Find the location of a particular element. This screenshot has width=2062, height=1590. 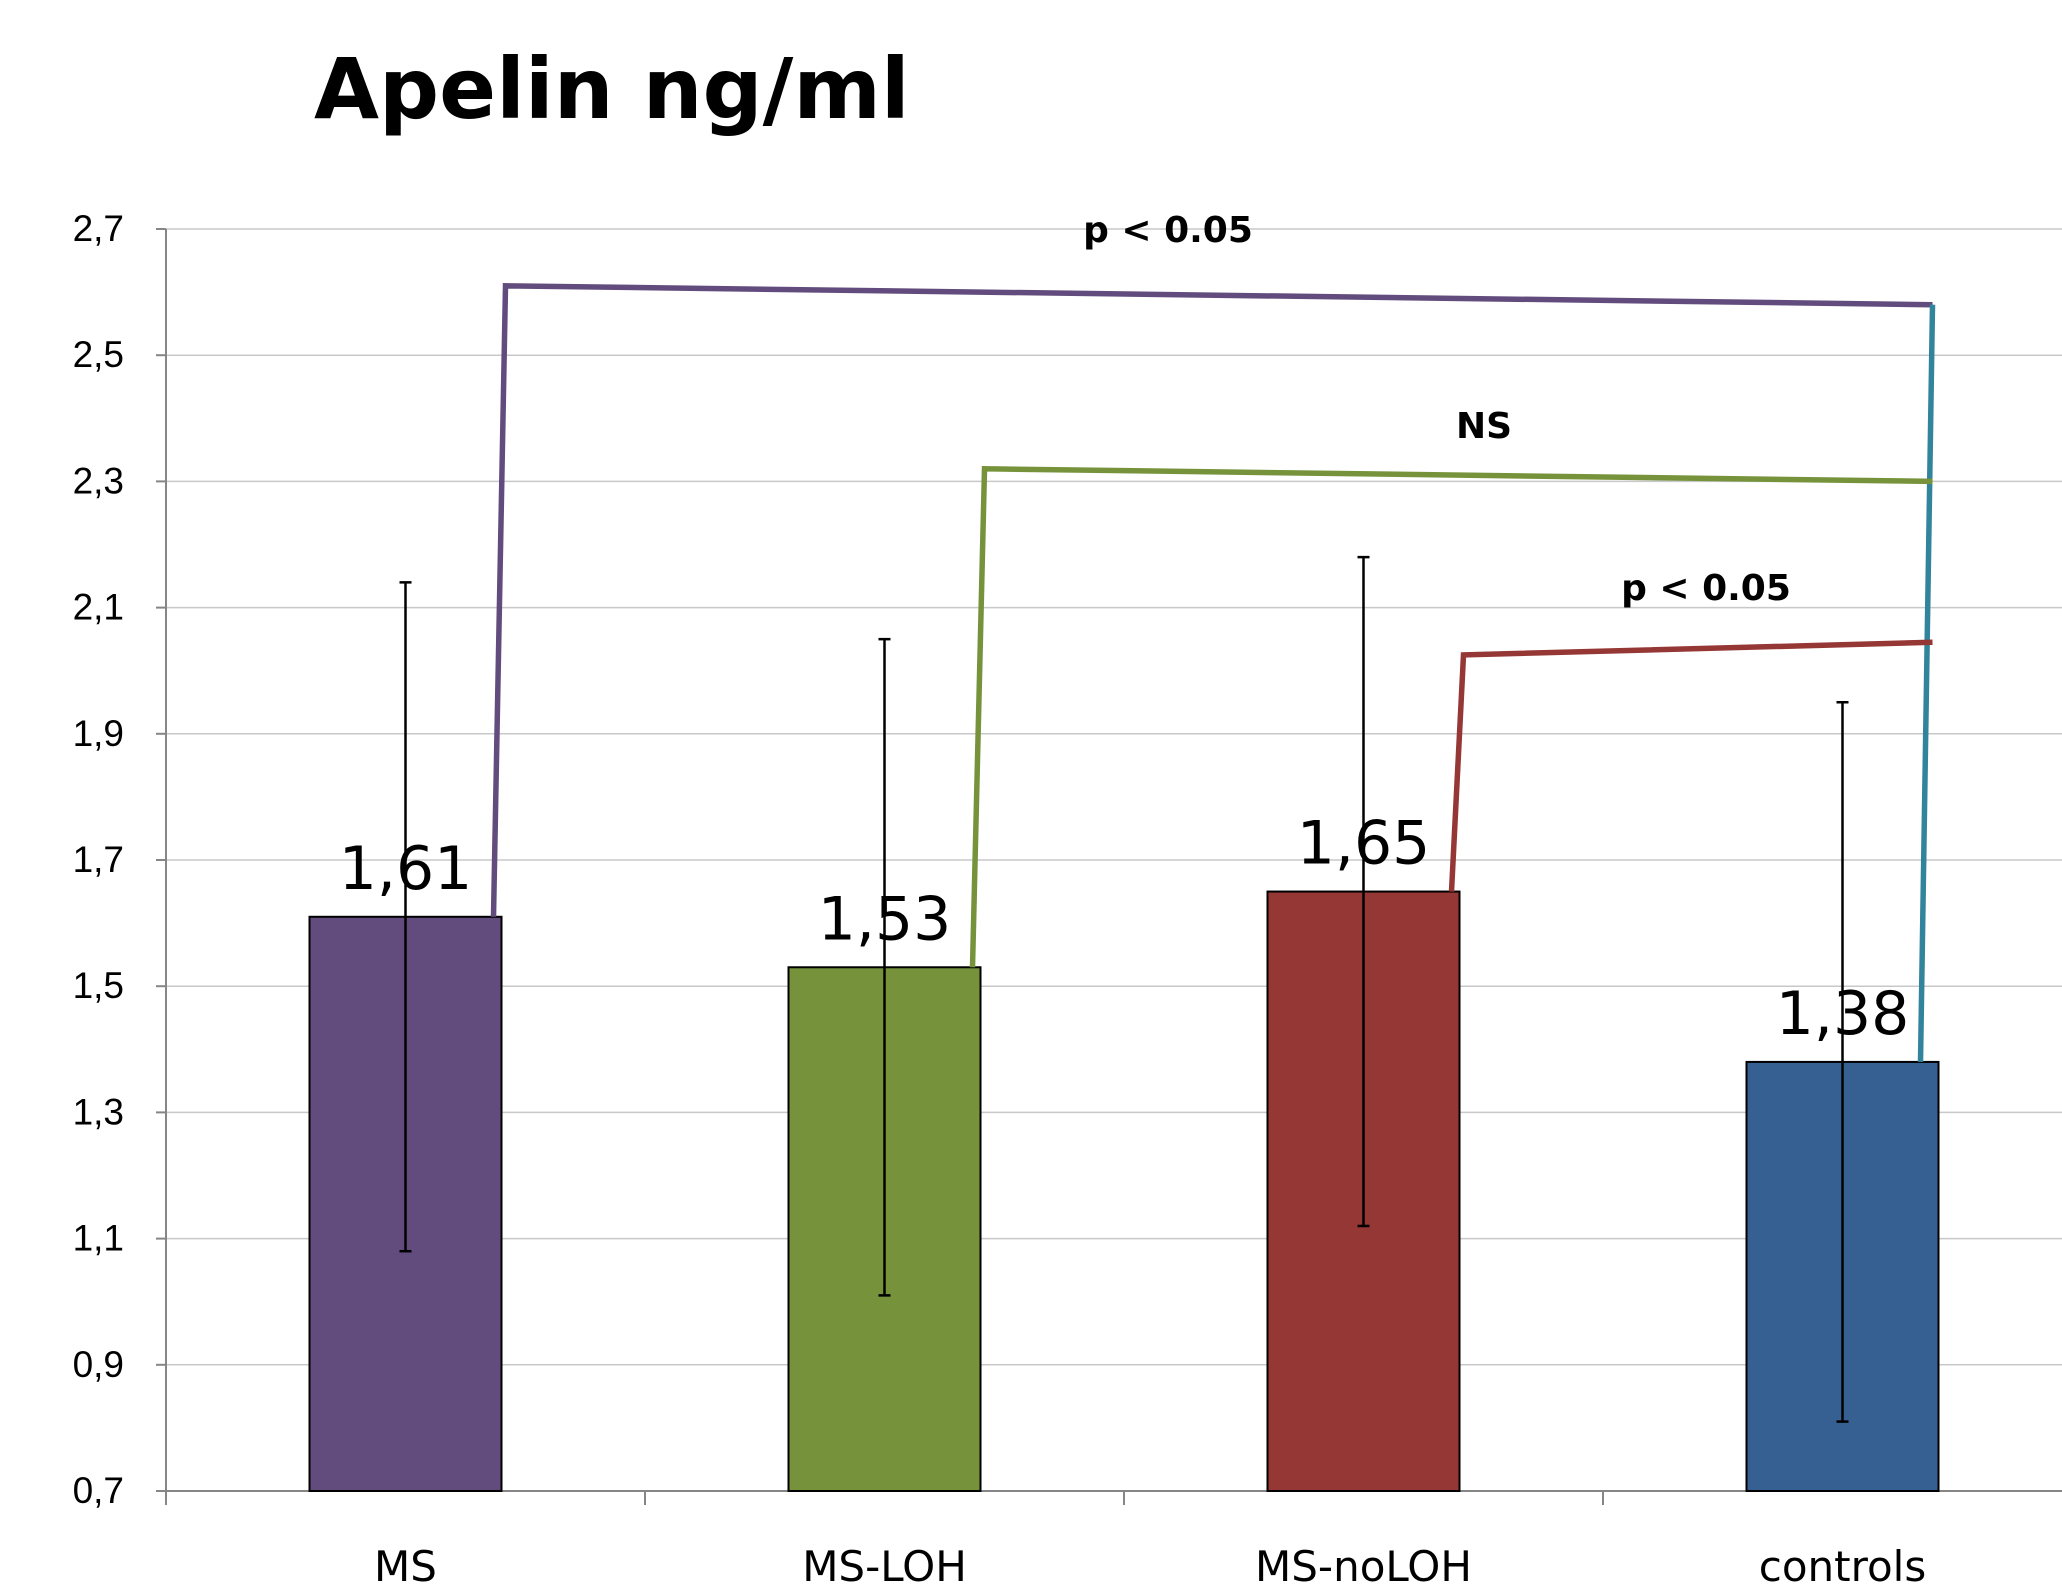

data-label: 1,53 is located at coordinates (885, 919).